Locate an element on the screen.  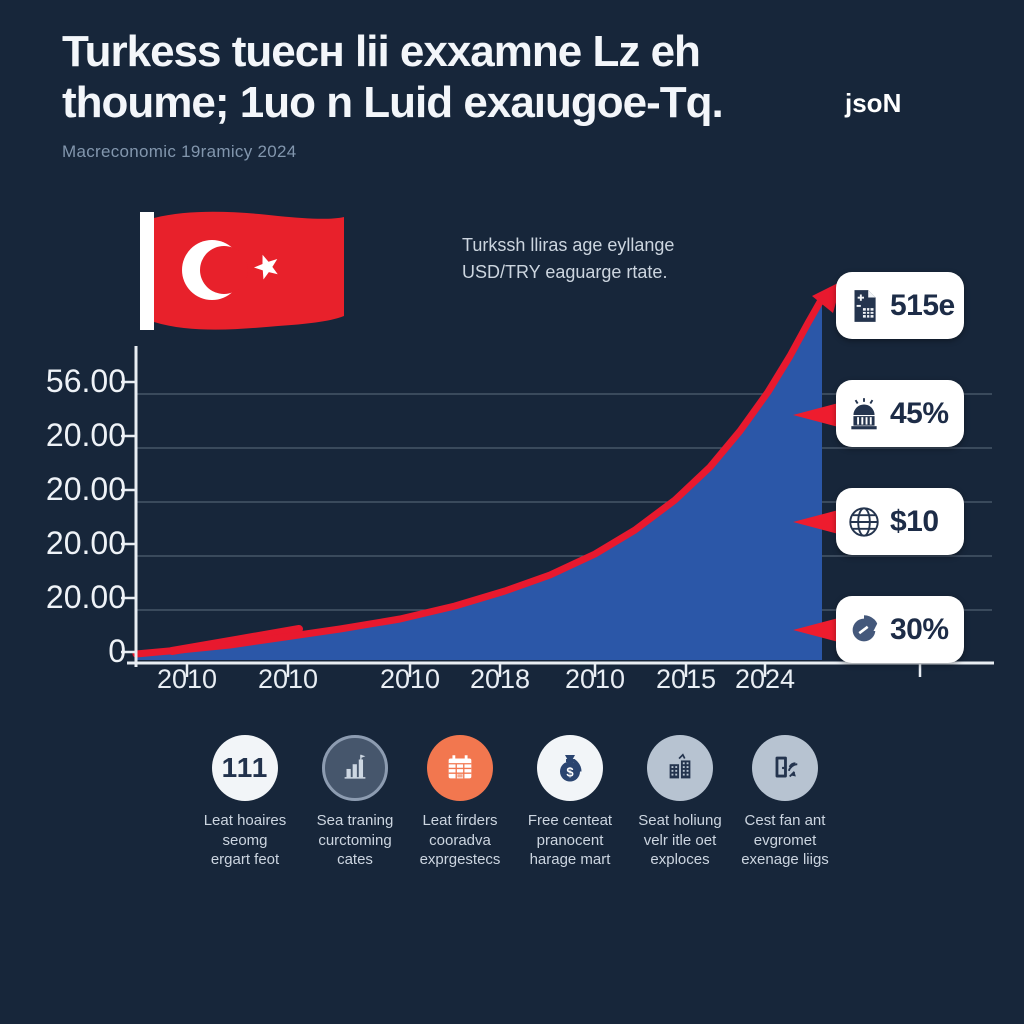
chart-annotation-line-1: Turkssh lliras age eyllange is located at coordinates (568, 245).